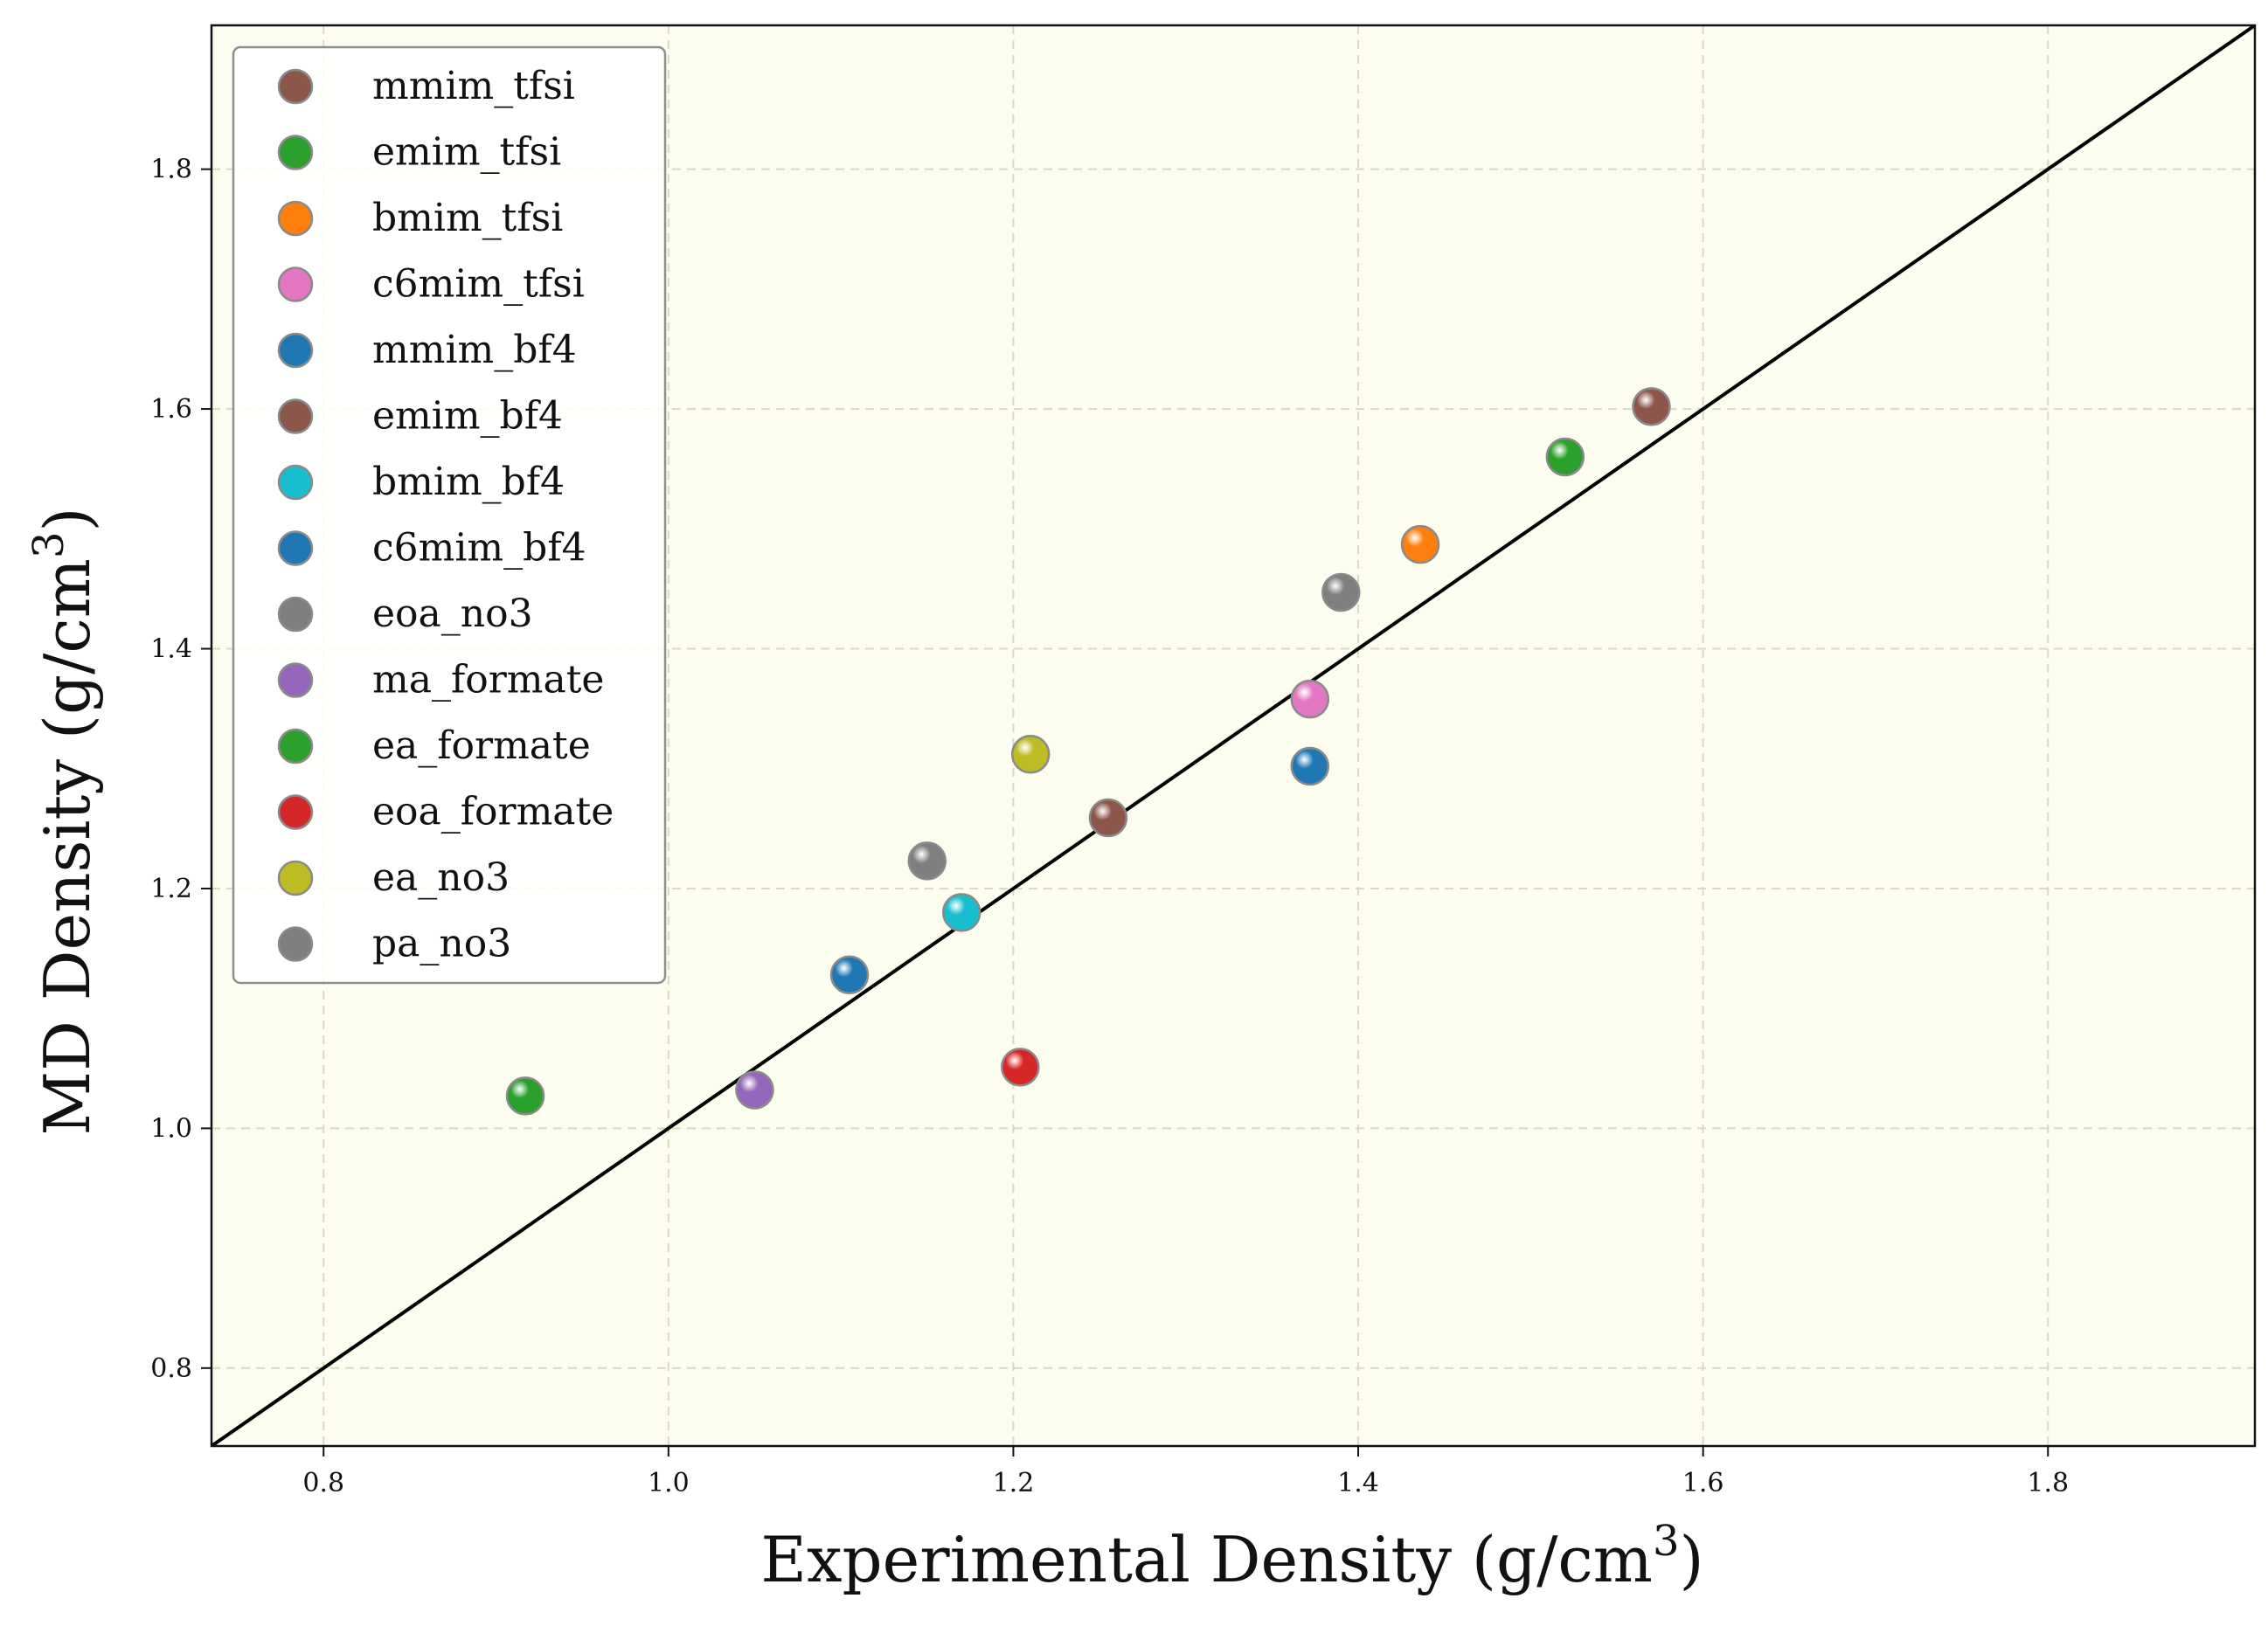  I want to click on data-point-ma-formate, so click(754, 1090).